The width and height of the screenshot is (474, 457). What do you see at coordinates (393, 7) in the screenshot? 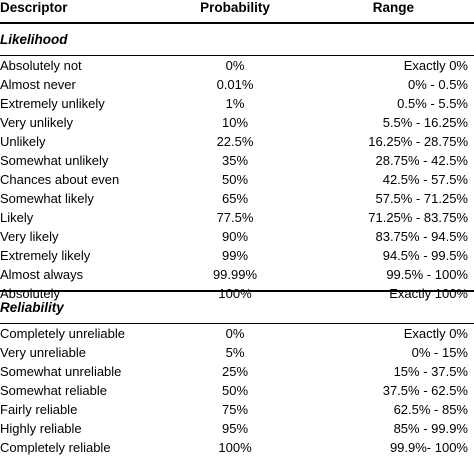
I see `header-range: Range` at bounding box center [393, 7].